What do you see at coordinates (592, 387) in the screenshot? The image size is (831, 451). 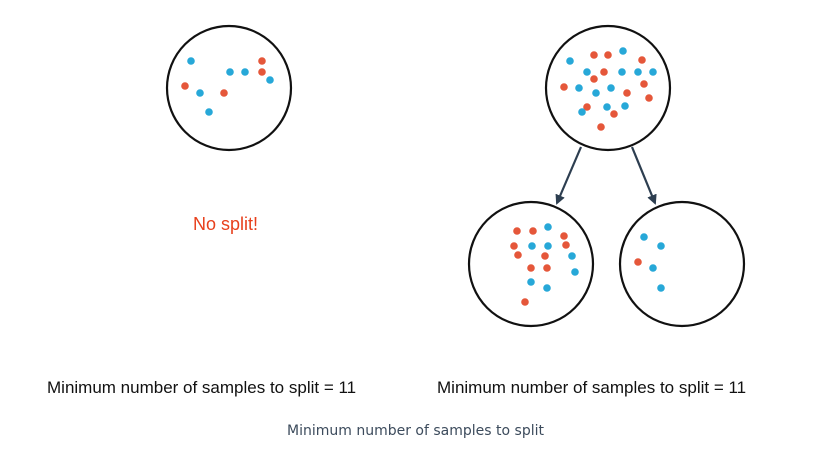 I see `right-min-samples-label: Minimum number of samples to split = 11` at bounding box center [592, 387].